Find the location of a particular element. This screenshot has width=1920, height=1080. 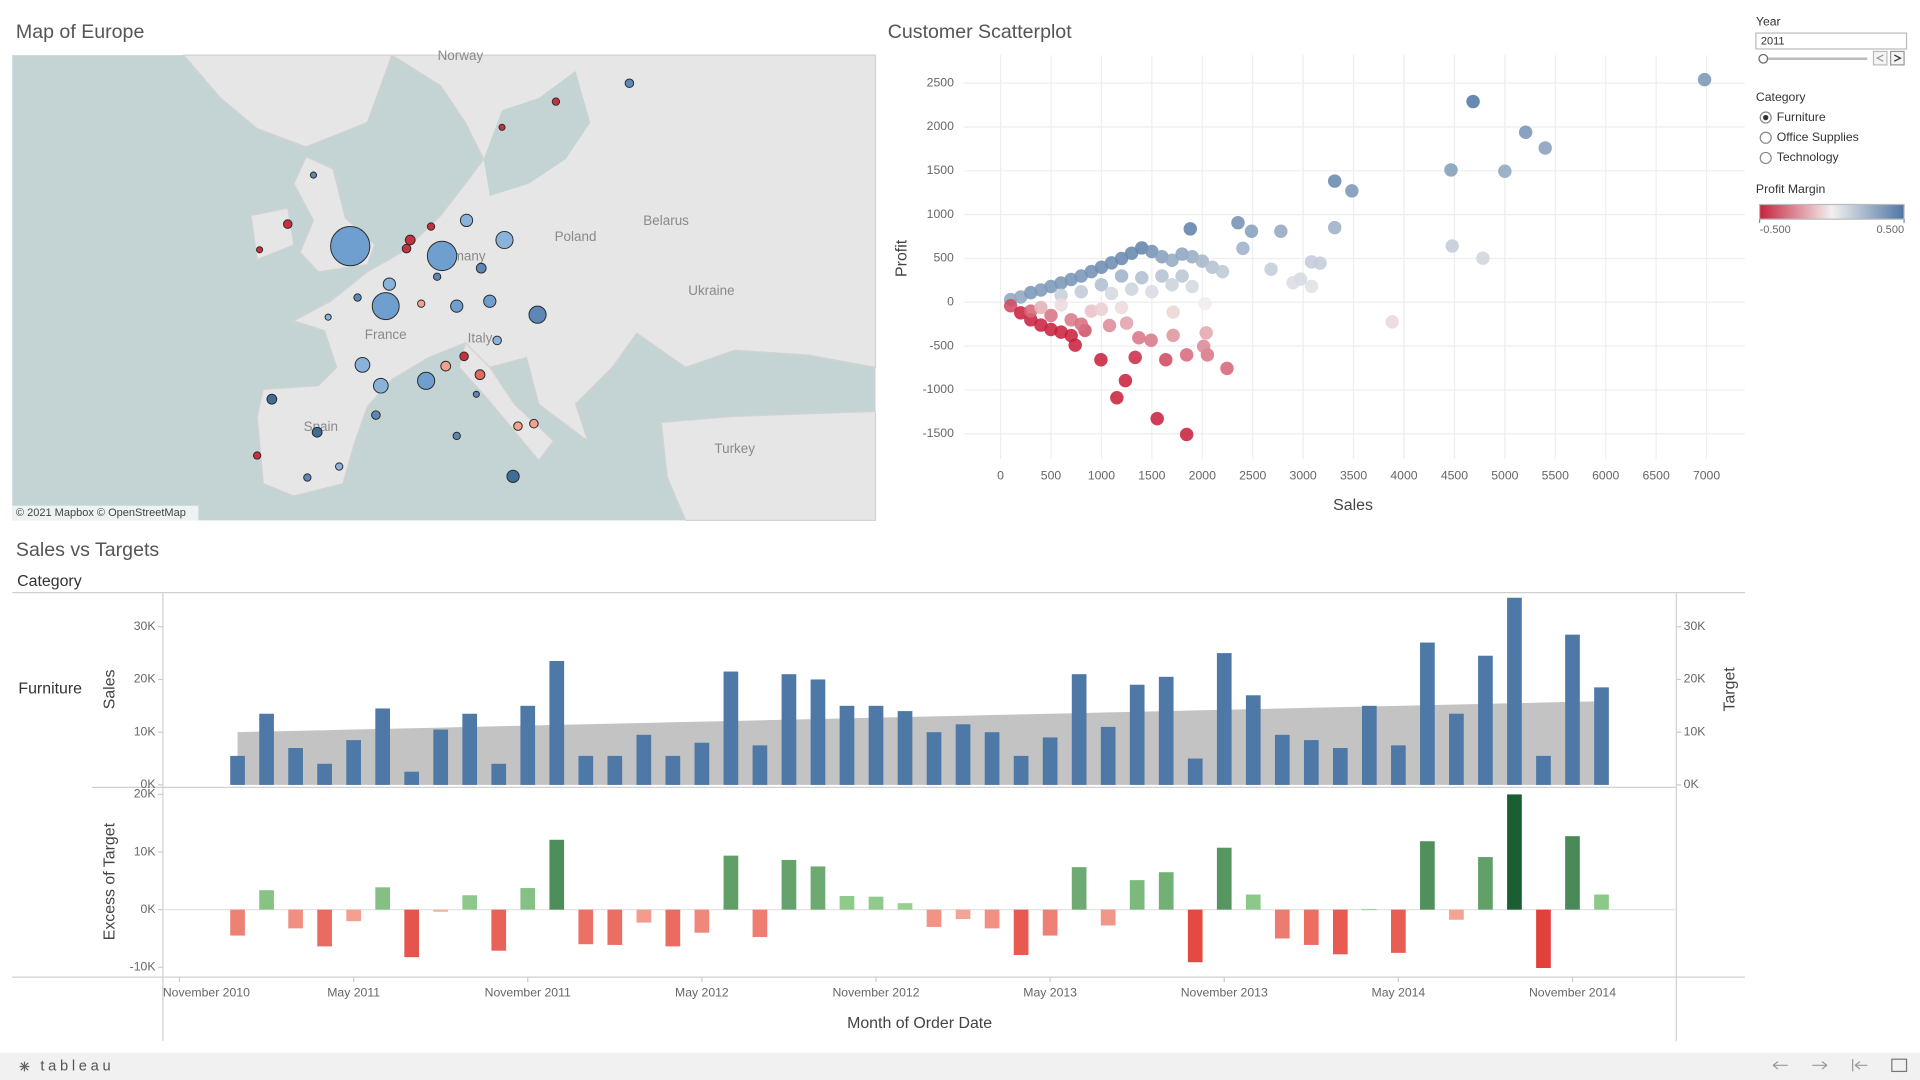

map-label: Turkey is located at coordinates (734, 448).